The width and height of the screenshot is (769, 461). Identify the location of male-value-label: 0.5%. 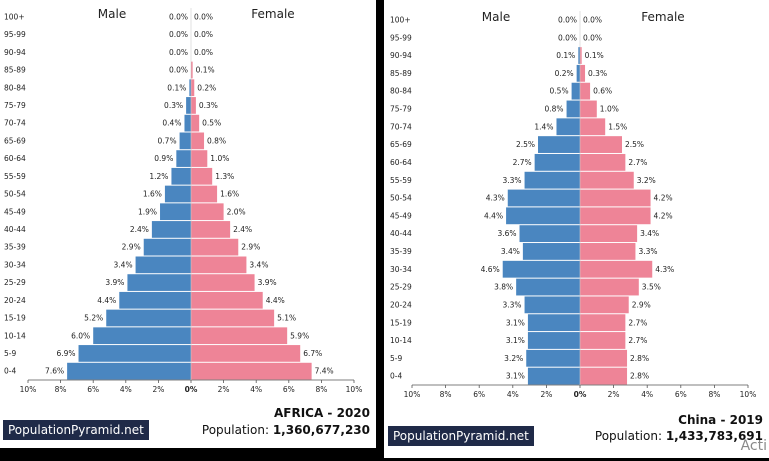
(559, 91).